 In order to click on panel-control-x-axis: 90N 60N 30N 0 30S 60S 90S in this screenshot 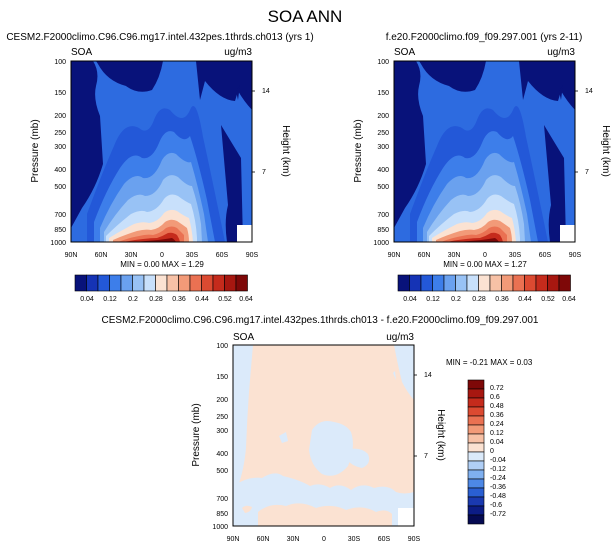, I will do `click(485, 255)`.